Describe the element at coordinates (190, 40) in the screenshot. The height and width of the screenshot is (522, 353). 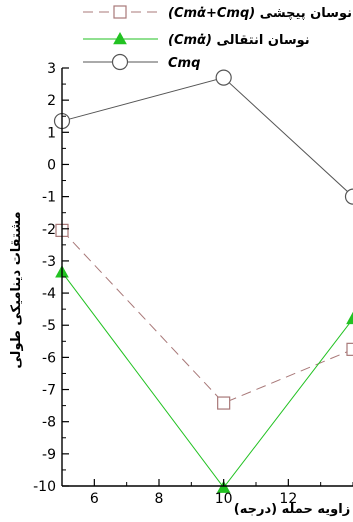
I see `legend-formula-1: (Cmα̇)` at that location.